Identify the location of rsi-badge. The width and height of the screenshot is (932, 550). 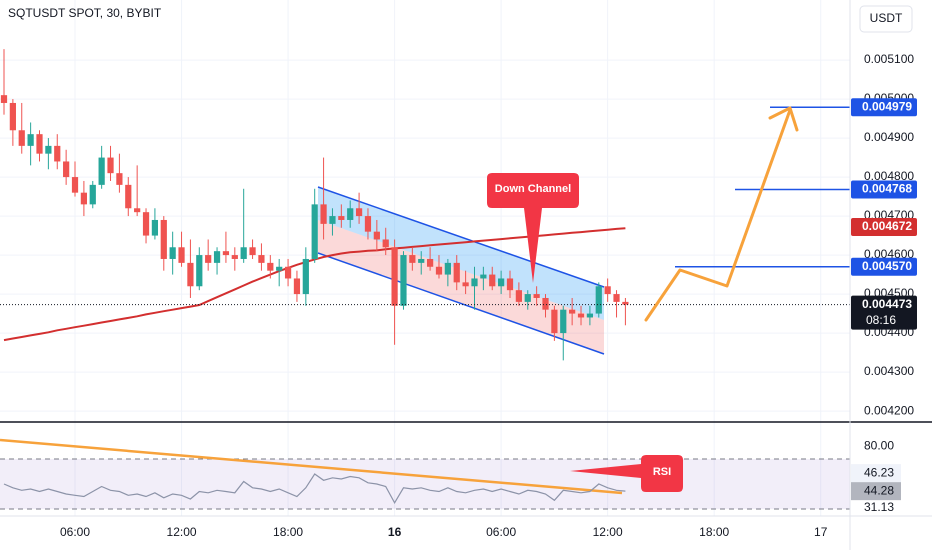
(876, 491).